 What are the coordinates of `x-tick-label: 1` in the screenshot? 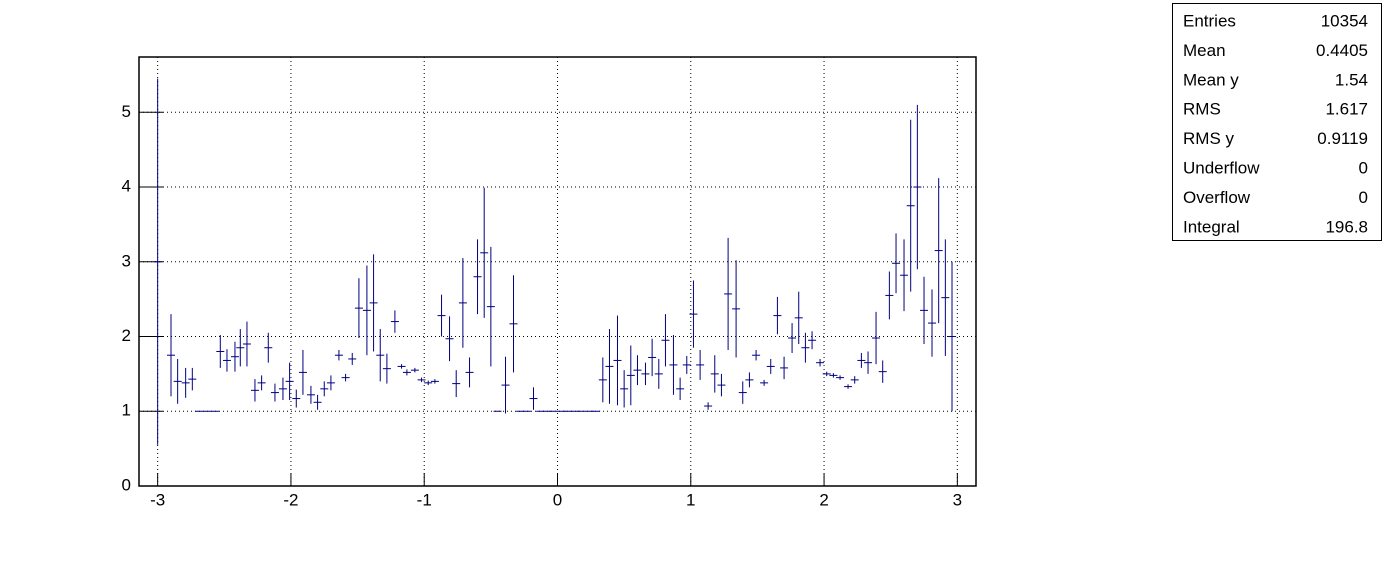 It's located at (690, 499).